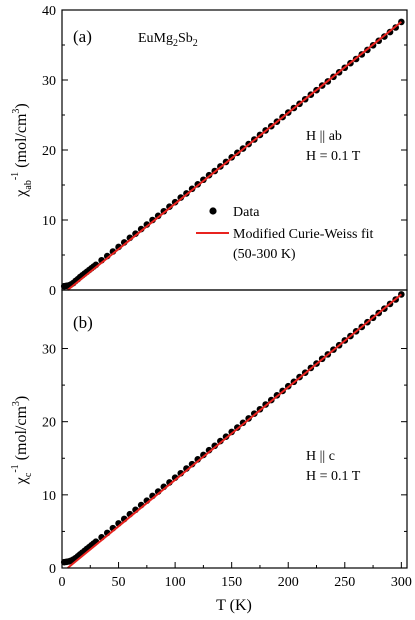 The image size is (415, 620). Describe the element at coordinates (213, 211) in the screenshot. I see `legend-data-marker` at that location.